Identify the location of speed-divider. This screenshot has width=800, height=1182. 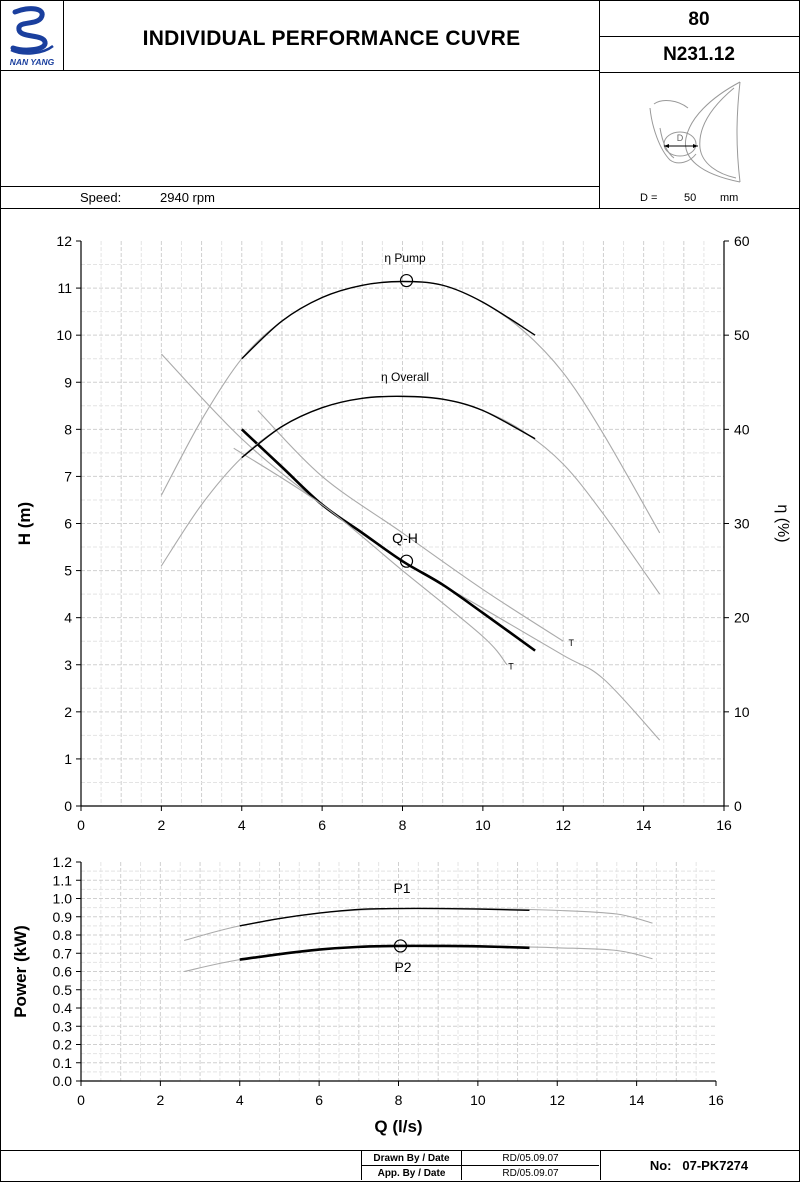
(300, 186).